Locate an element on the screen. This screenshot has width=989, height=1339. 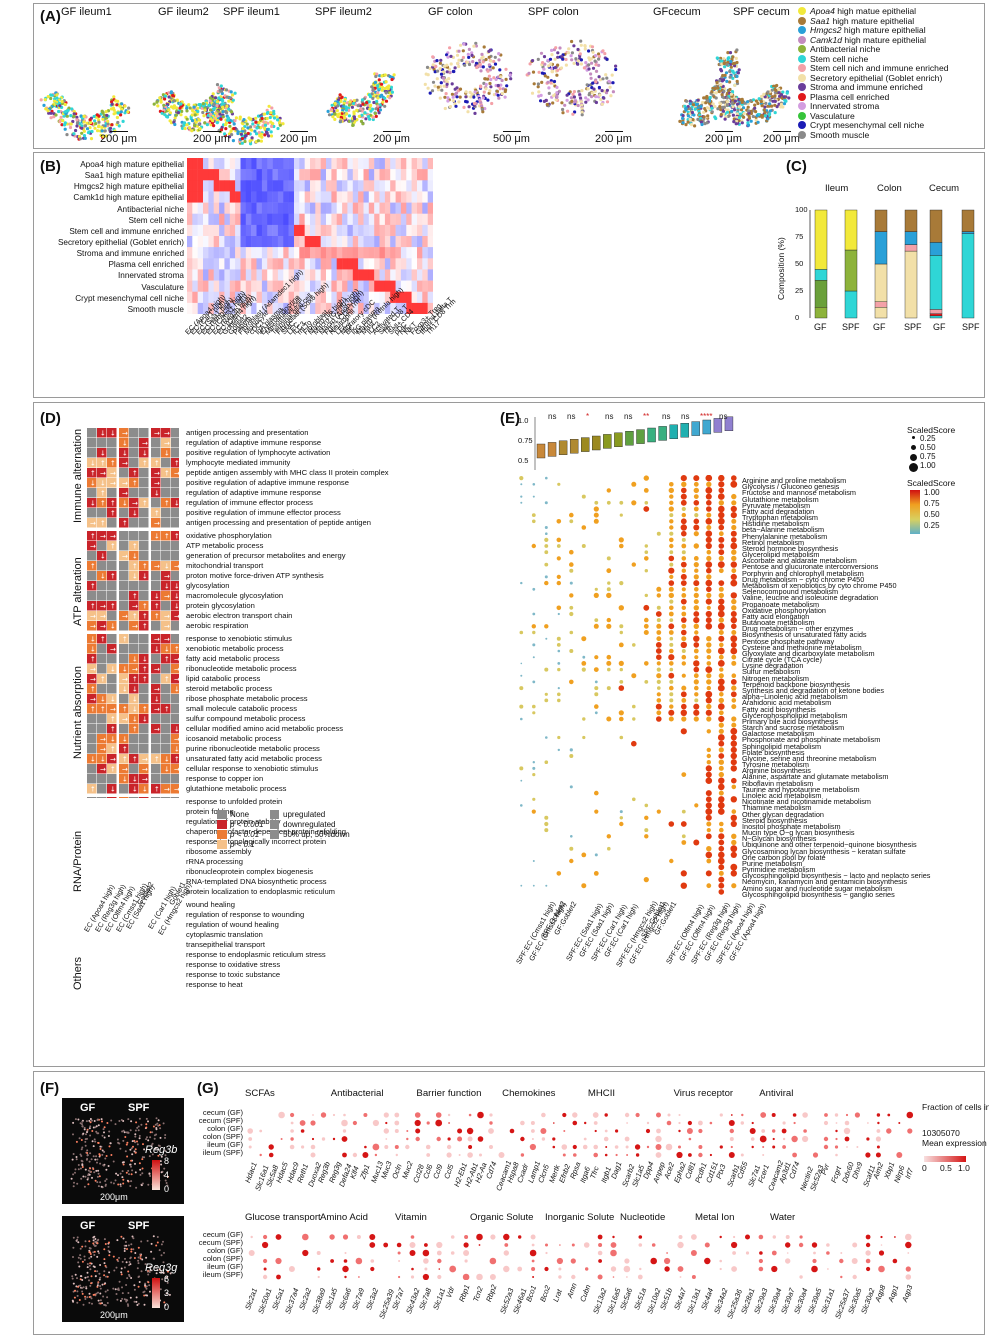
stack-segment is located at coordinates (911, 248).